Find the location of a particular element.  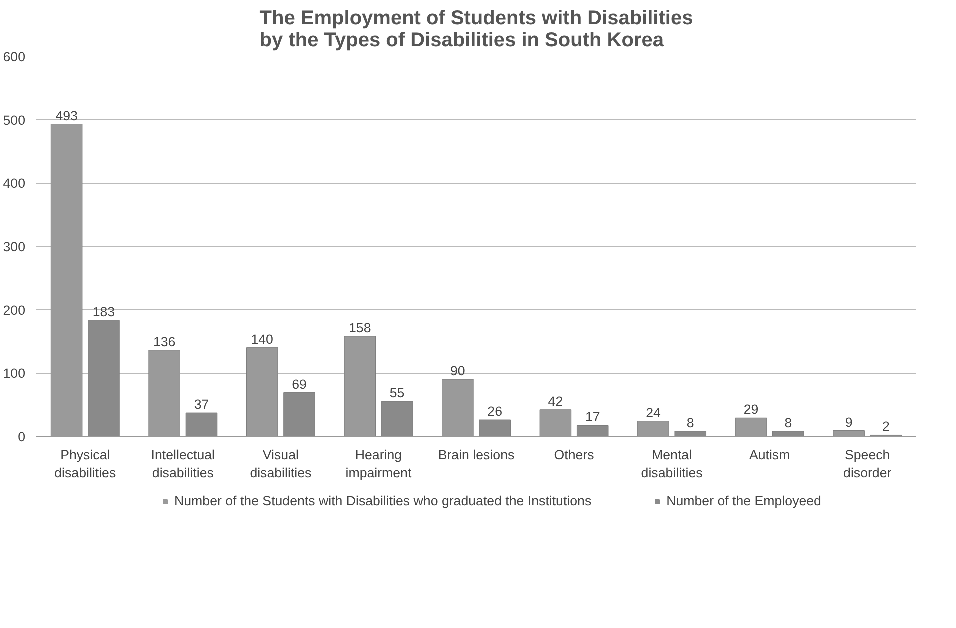

data-label: 90 is located at coordinates (458, 371).